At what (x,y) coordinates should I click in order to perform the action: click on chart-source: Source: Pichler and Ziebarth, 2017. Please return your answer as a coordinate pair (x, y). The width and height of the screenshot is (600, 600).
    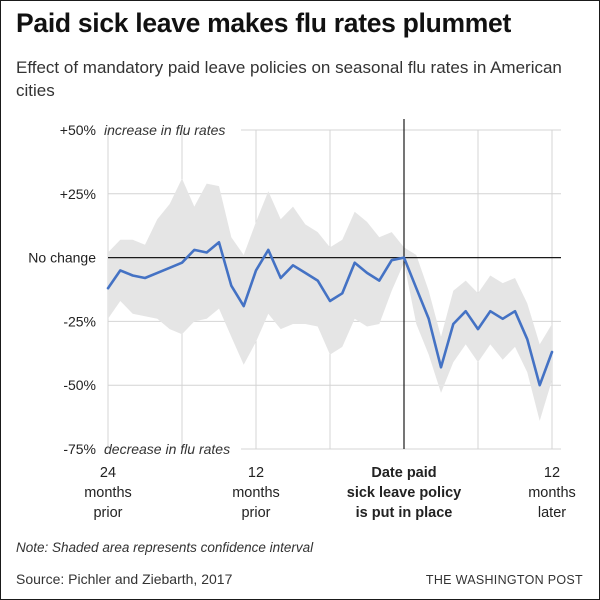
    Looking at the image, I should click on (124, 579).